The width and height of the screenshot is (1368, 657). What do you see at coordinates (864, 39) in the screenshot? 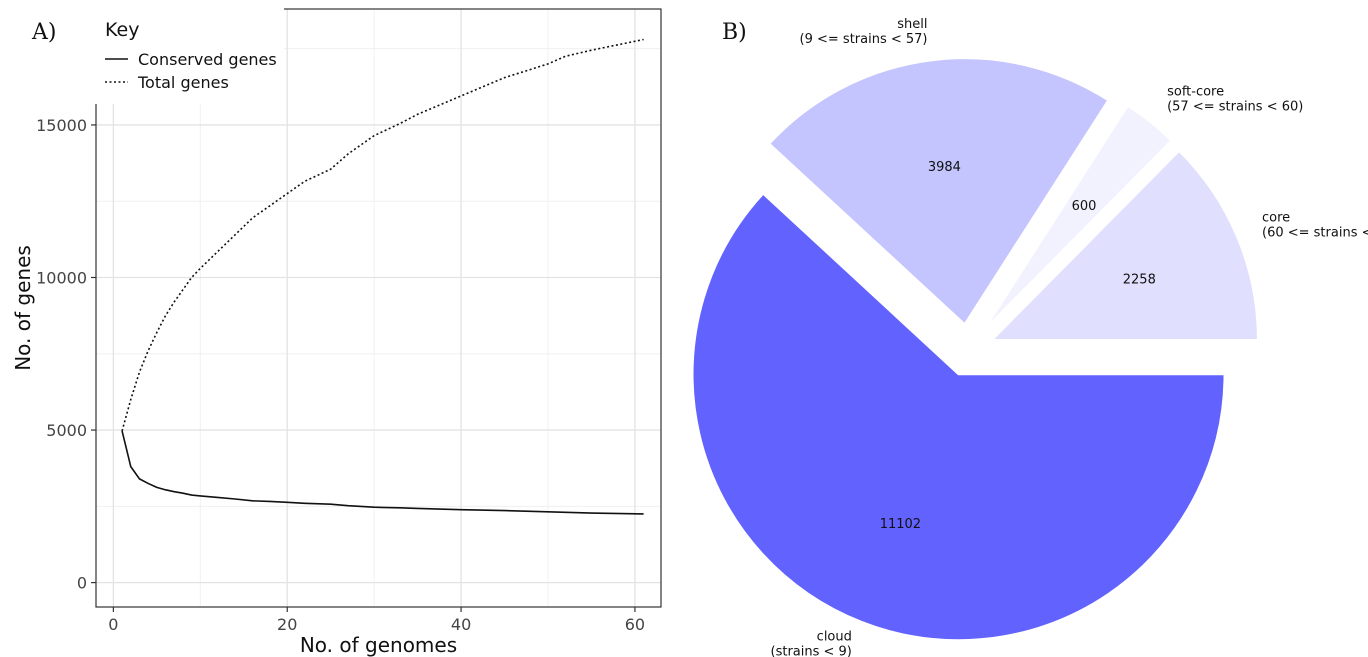
I see `pie-sublabel-shell: (9 <= strains < 57)` at bounding box center [864, 39].